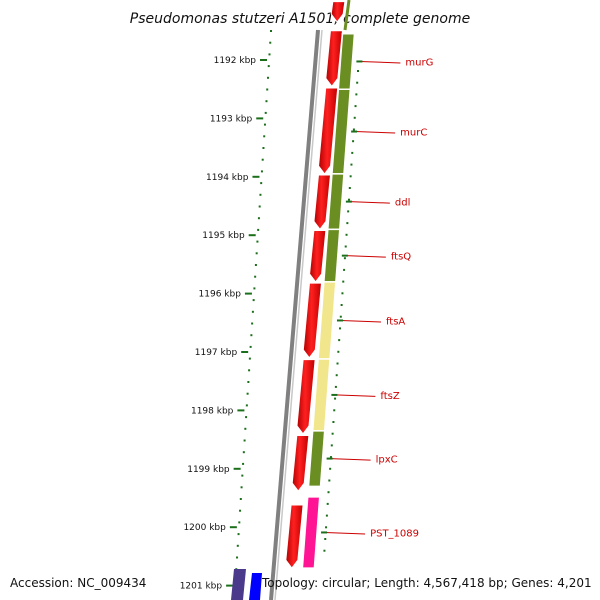  Describe the element at coordinates (238, 584) in the screenshot. I see `partial-feature-purple` at that location.